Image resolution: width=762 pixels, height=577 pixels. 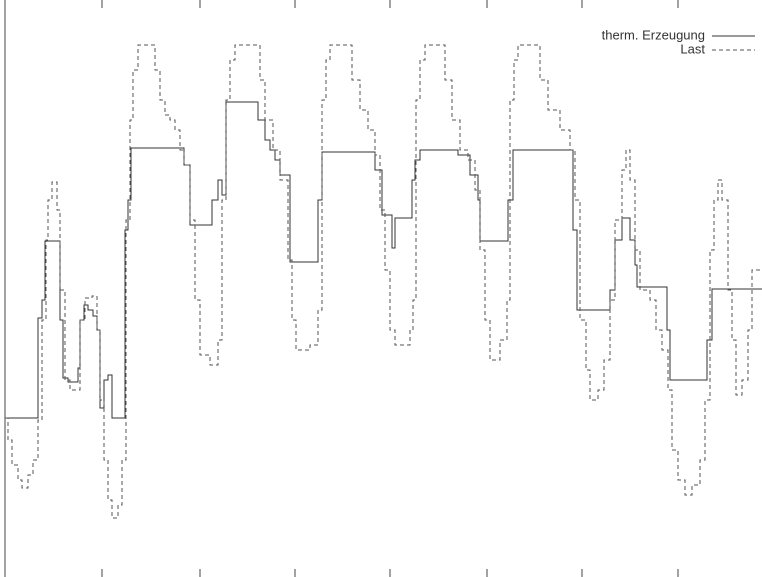 What do you see at coordinates (692, 48) in the screenshot?
I see `legend-label: Last` at bounding box center [692, 48].